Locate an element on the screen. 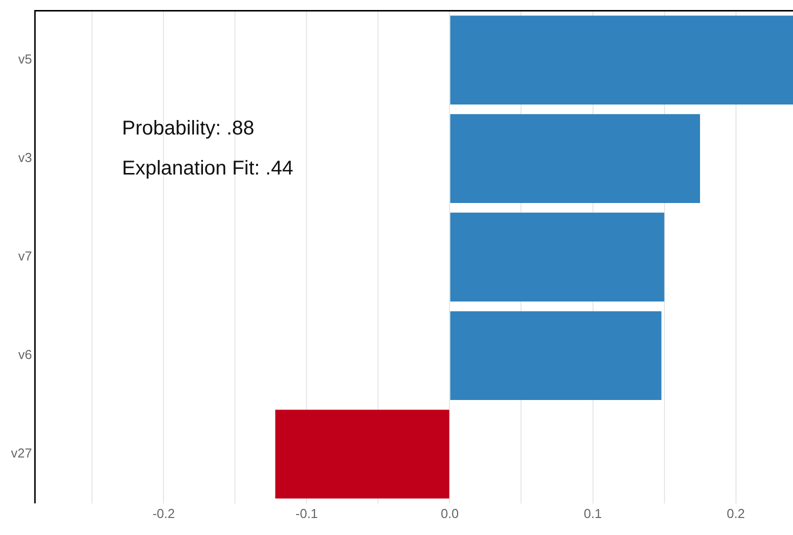 This screenshot has width=793, height=535. annotation: Explanation Fit: .44 is located at coordinates (208, 169).